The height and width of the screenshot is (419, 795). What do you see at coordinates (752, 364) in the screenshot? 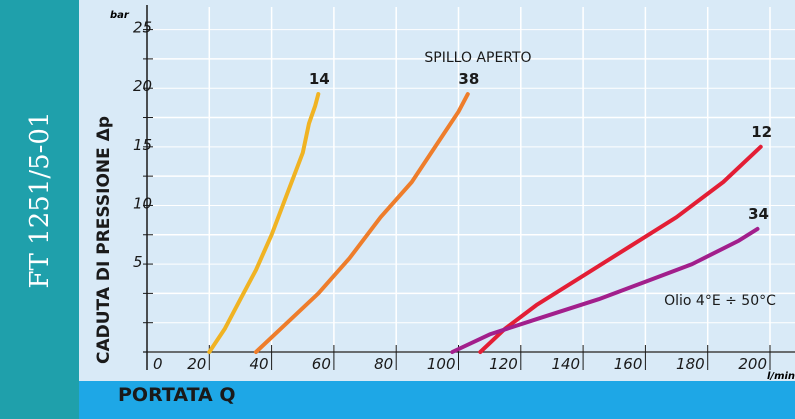
I see `x-tick-label: 200` at bounding box center [752, 364].